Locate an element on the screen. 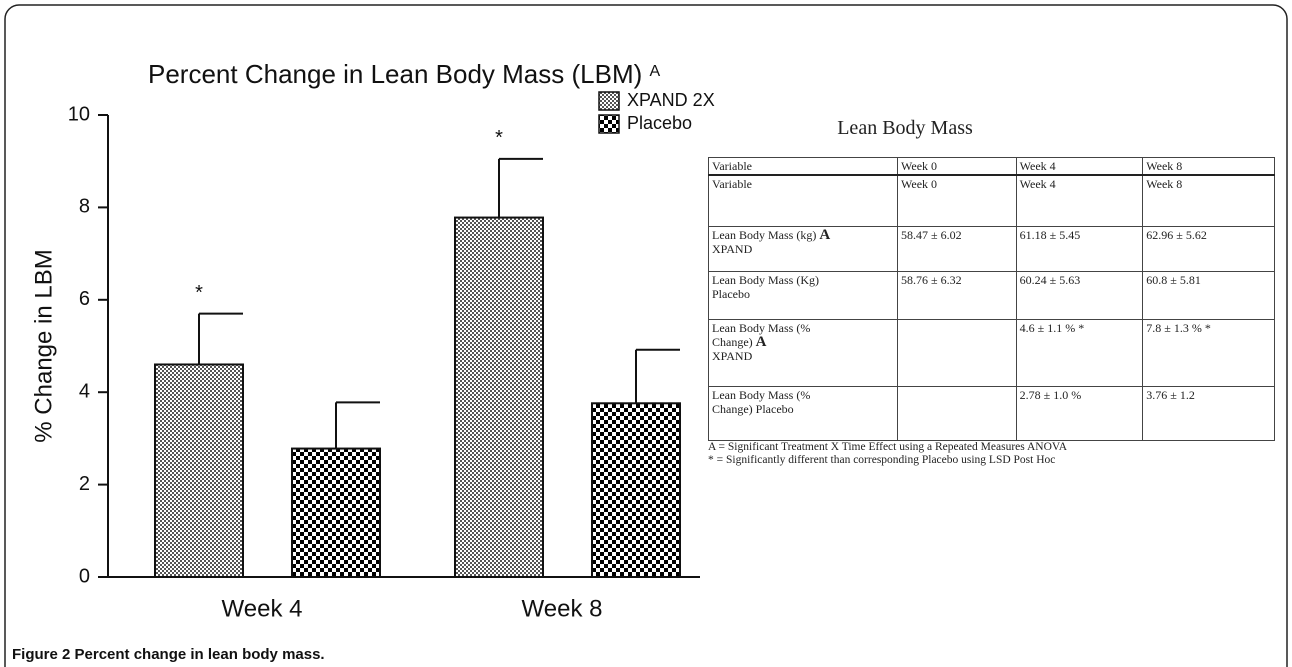 The width and height of the screenshot is (1292, 667). y-tick-label: 4 is located at coordinates (84, 391).